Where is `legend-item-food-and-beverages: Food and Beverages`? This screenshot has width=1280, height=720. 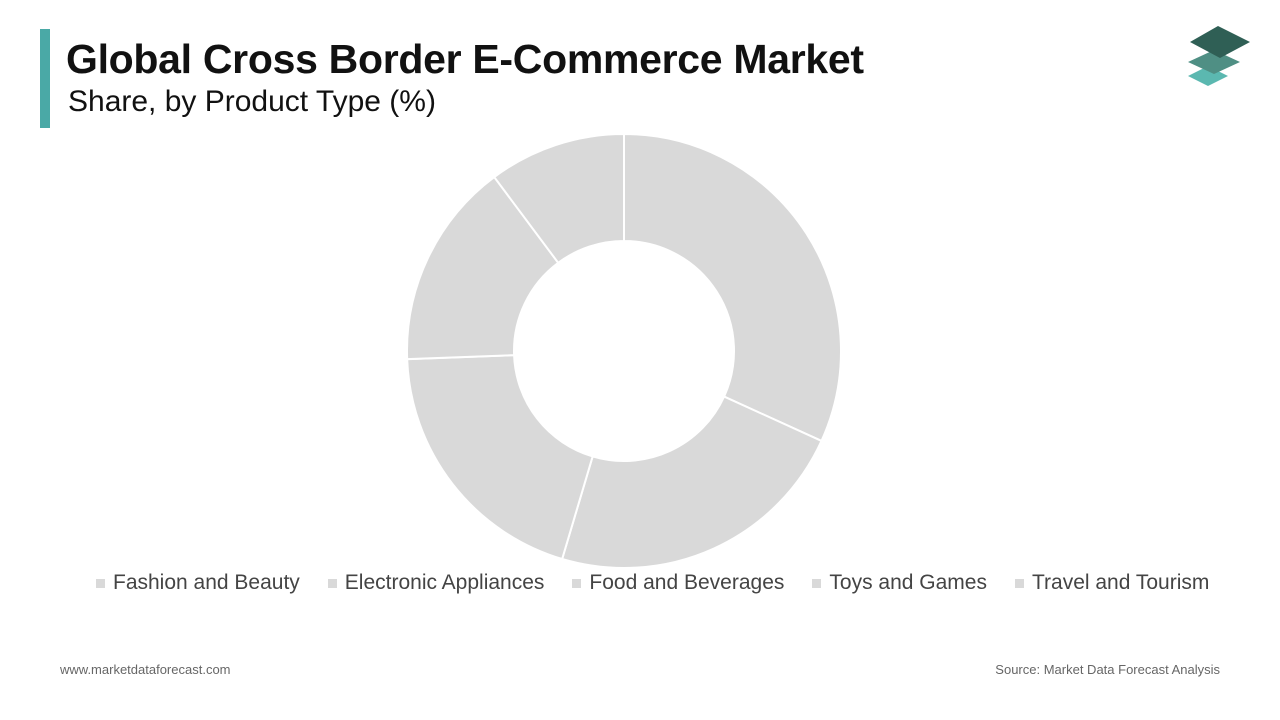 legend-item-food-and-beverages: Food and Beverages is located at coordinates (678, 583).